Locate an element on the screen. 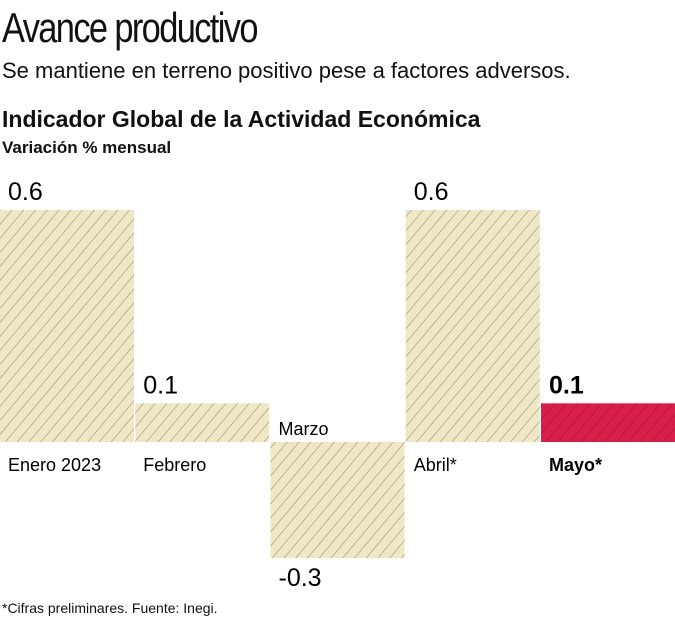  value-label: -0.3 is located at coordinates (300, 578).